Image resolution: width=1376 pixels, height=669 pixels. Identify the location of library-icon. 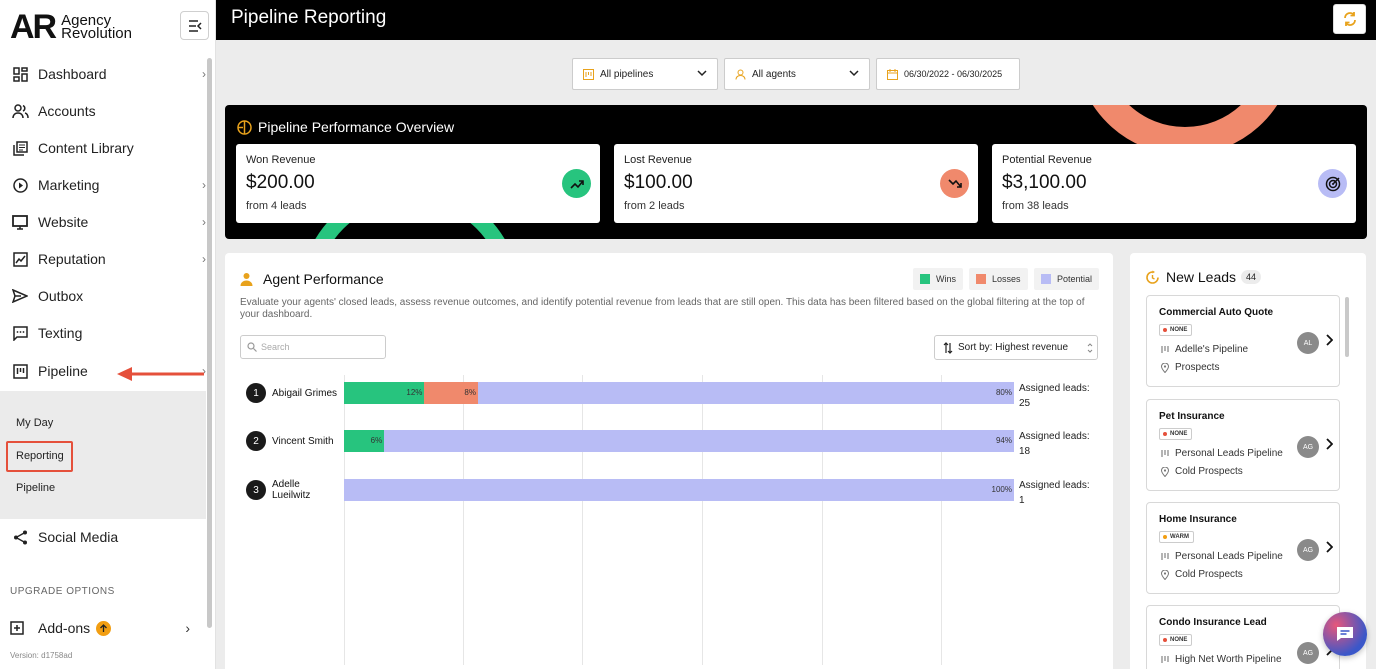
(20, 148).